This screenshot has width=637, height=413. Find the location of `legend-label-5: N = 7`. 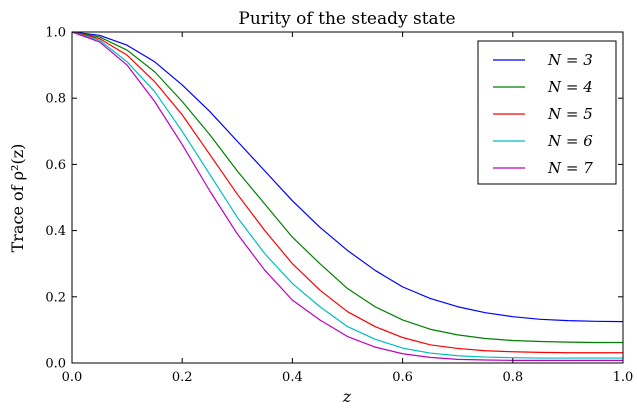

legend-label-5: N = 7 is located at coordinates (570, 168).